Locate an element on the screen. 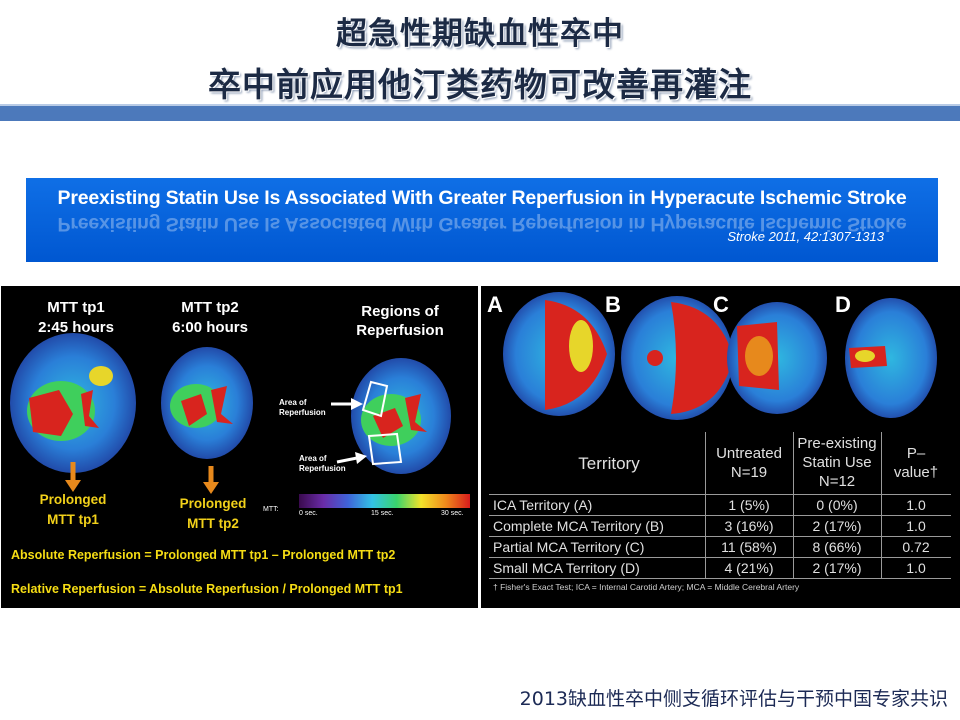 This screenshot has width=960, height=720. label-b: B is located at coordinates (613, 304).